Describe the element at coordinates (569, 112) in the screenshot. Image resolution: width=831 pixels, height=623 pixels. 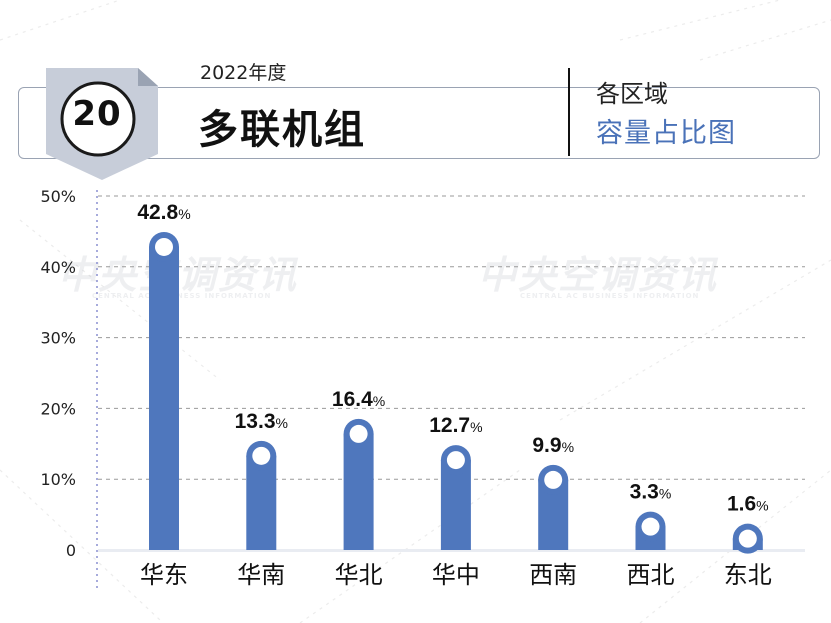
I see `header-divider` at that location.